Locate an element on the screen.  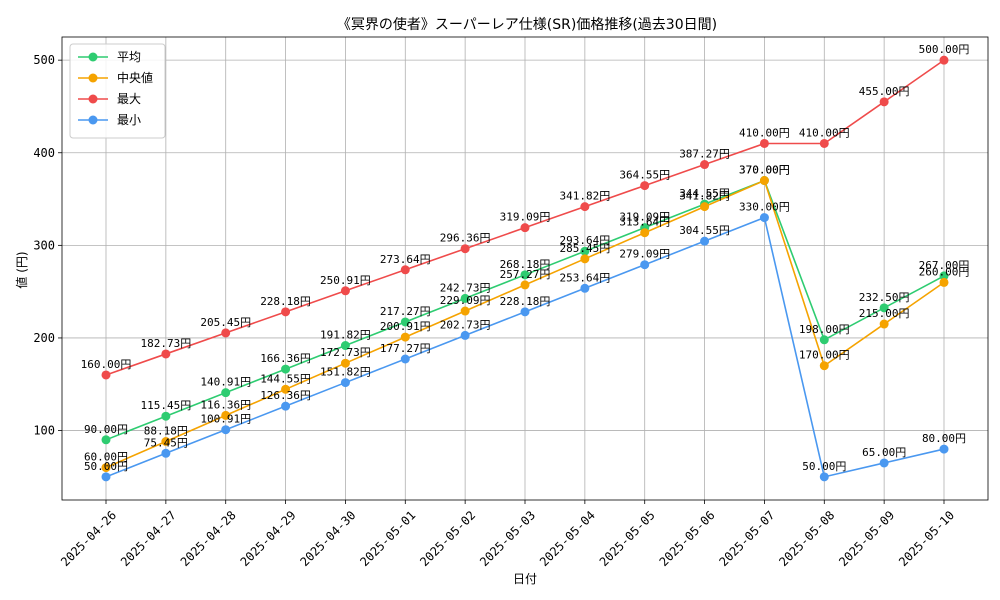
data-label: 202.73円 is located at coordinates (465, 324).